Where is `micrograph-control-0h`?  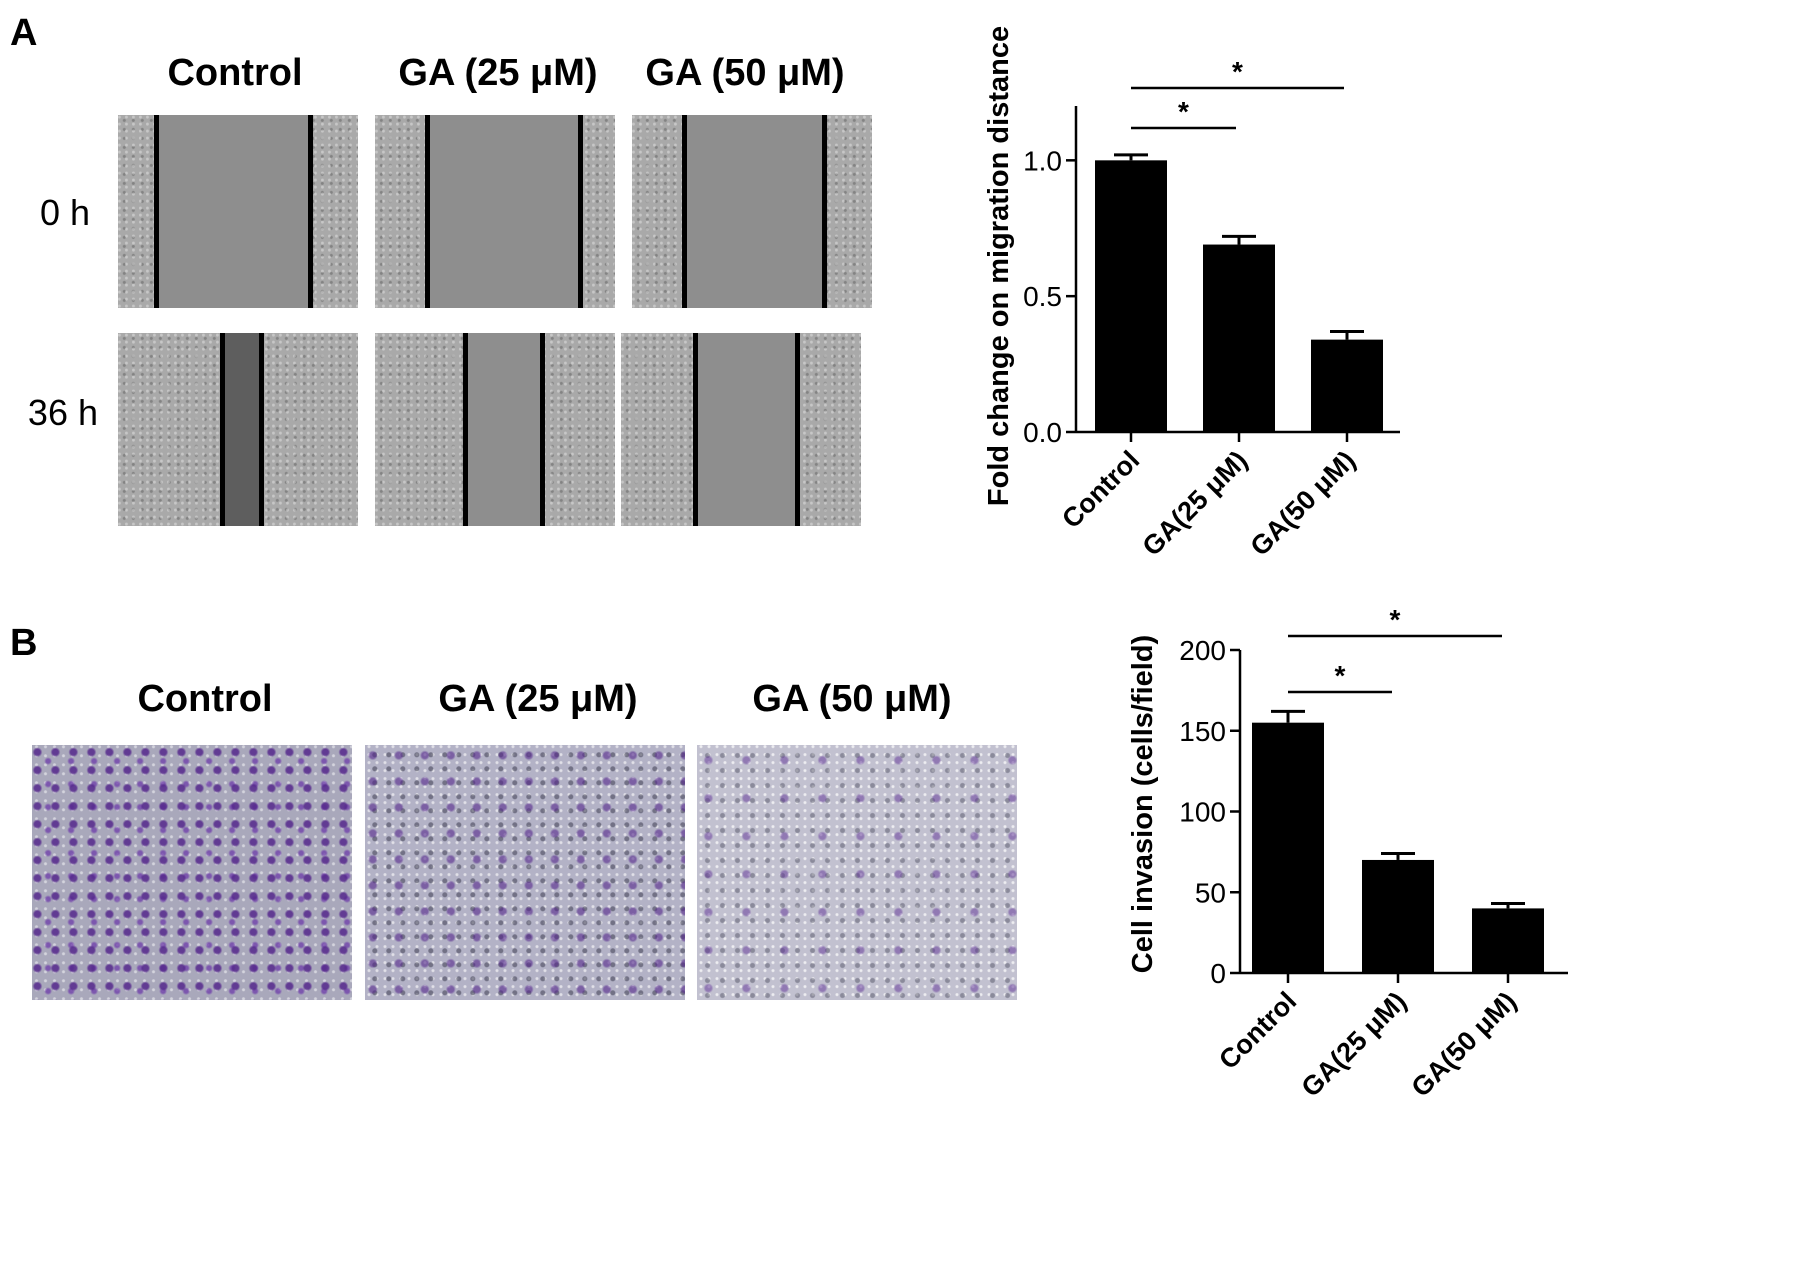 micrograph-control-0h is located at coordinates (238, 211).